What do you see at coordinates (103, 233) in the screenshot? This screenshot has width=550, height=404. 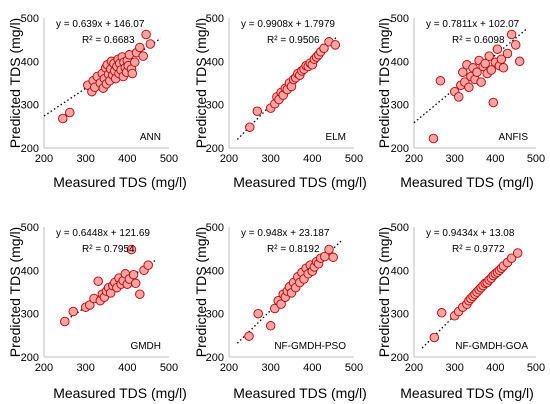 I see `trend-equation: y = 0.6448x + 121.69` at bounding box center [103, 233].